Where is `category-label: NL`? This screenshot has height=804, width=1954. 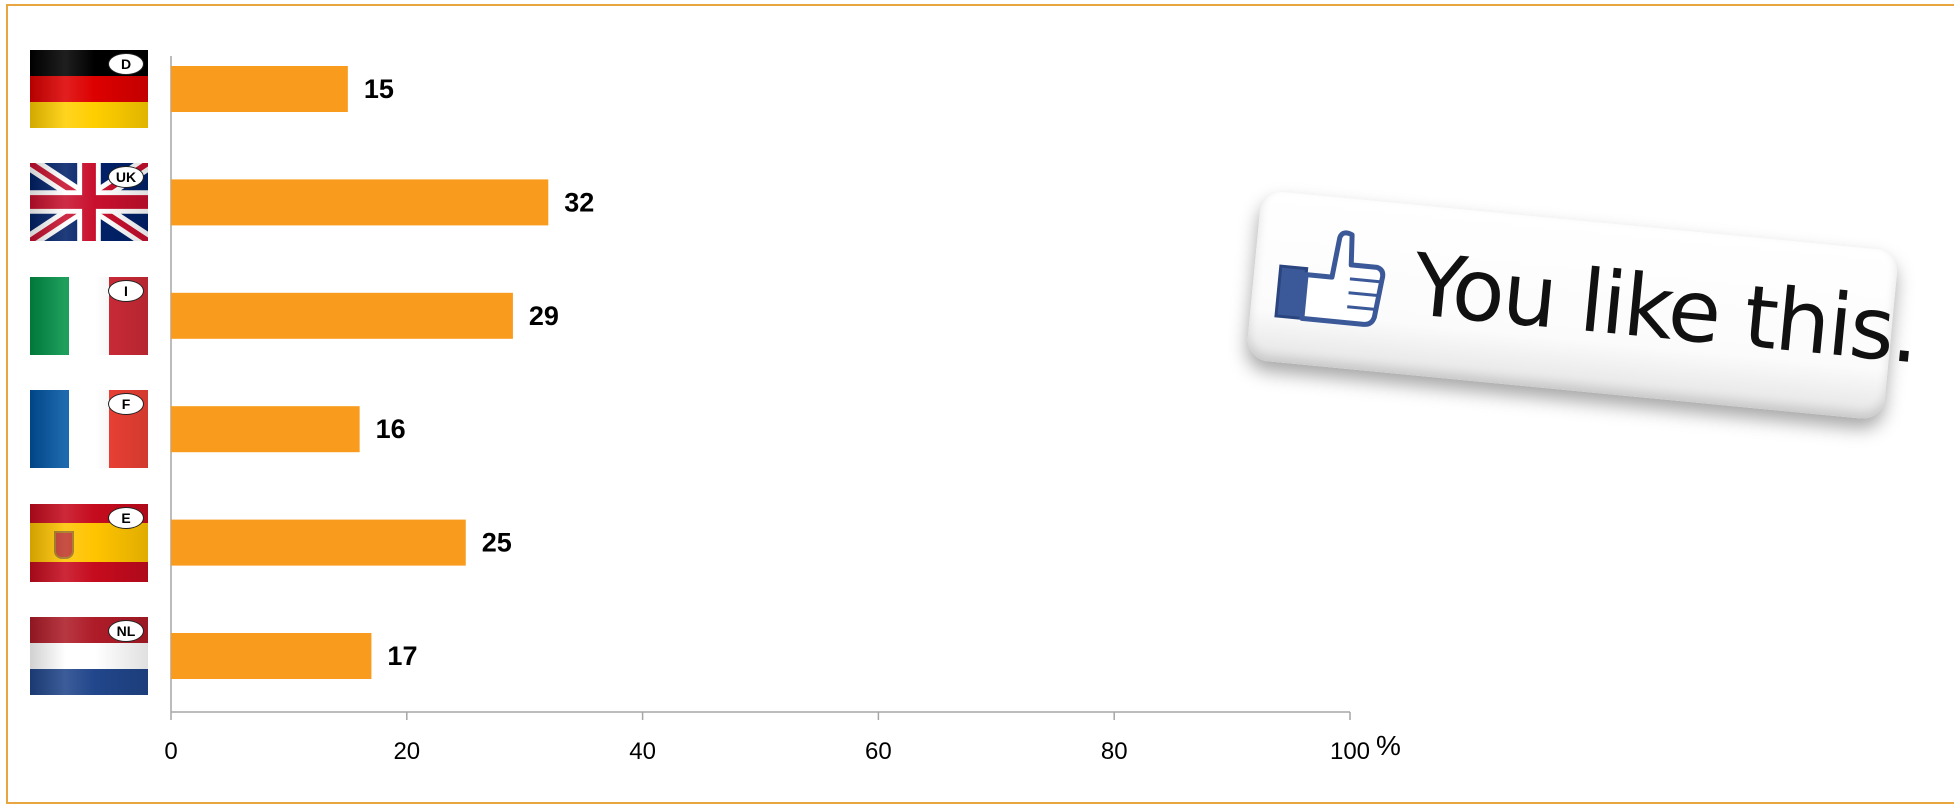 category-label: NL is located at coordinates (126, 631).